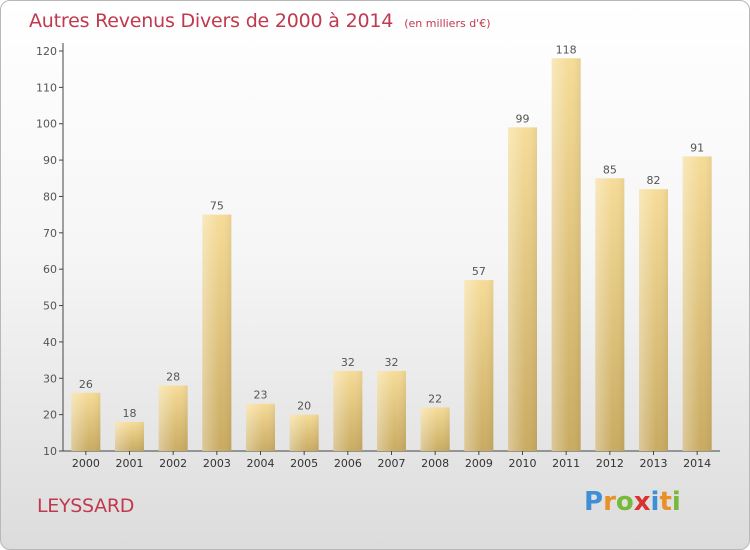 Image resolution: width=750 pixels, height=550 pixels. What do you see at coordinates (654, 180) in the screenshot?
I see `bar-value-label: 82` at bounding box center [654, 180].